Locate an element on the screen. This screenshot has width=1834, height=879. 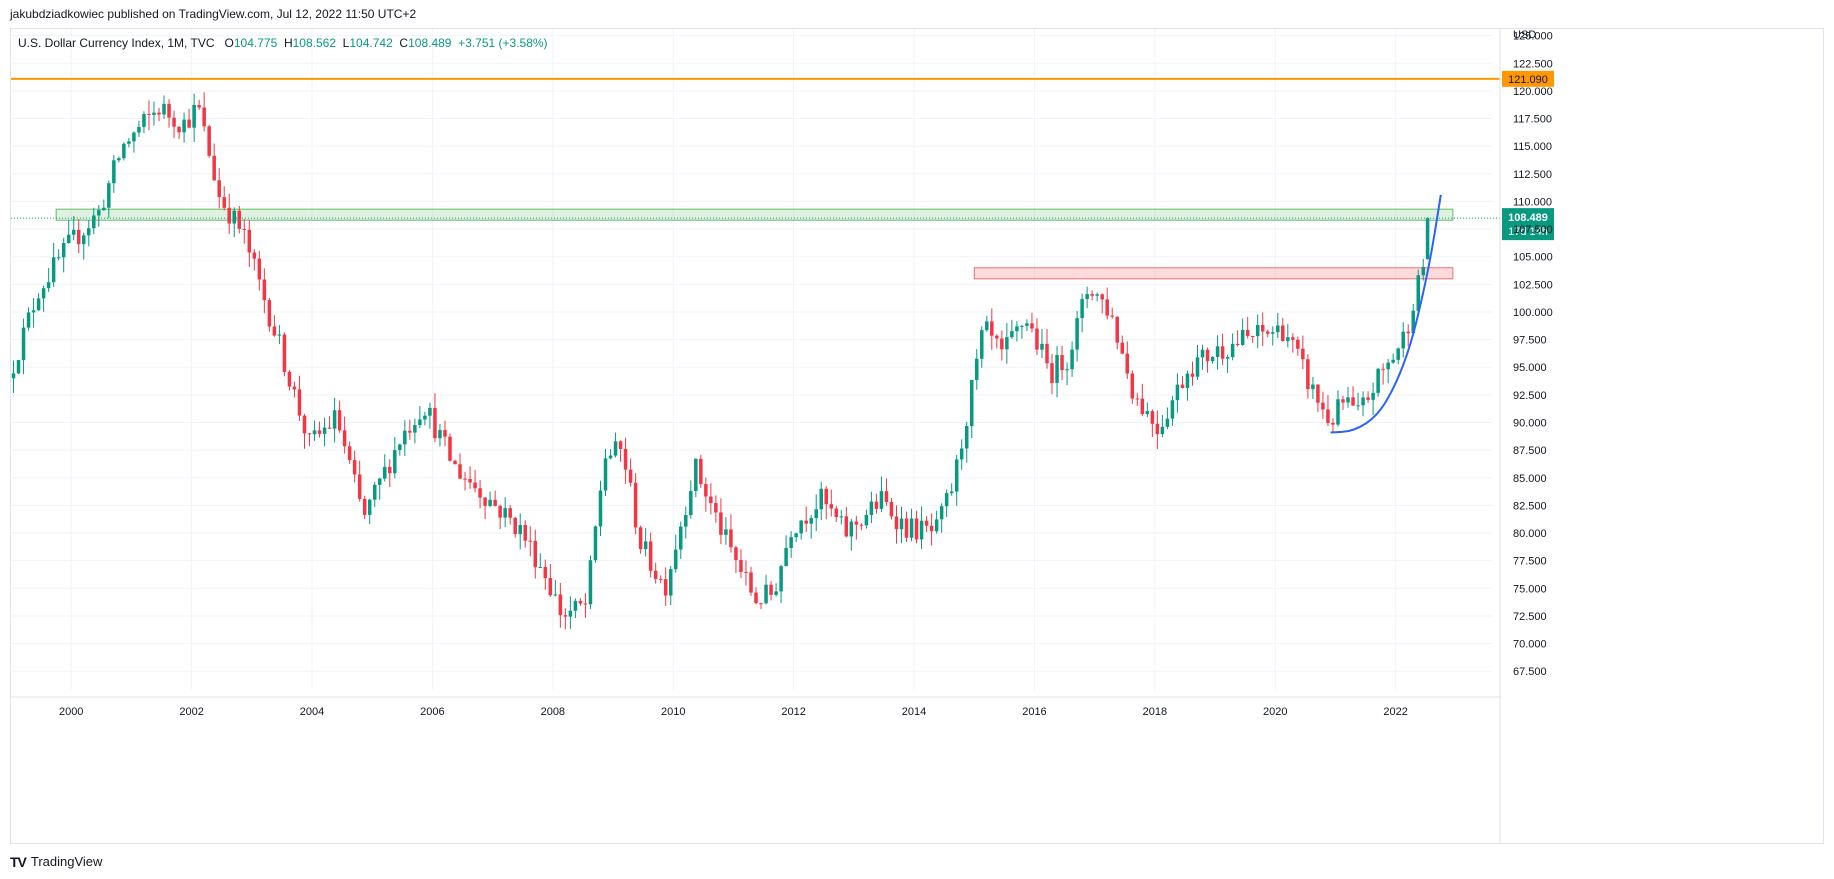
green-zone is located at coordinates (754, 214).